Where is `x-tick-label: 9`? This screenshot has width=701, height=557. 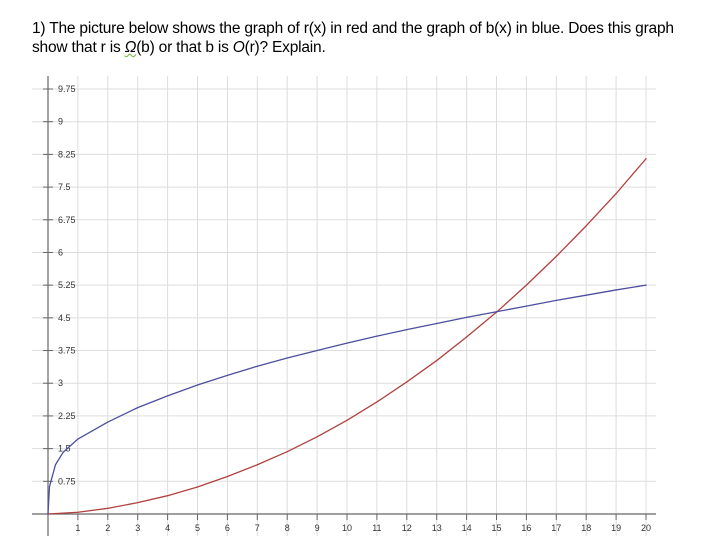 x-tick-label: 9 is located at coordinates (317, 528).